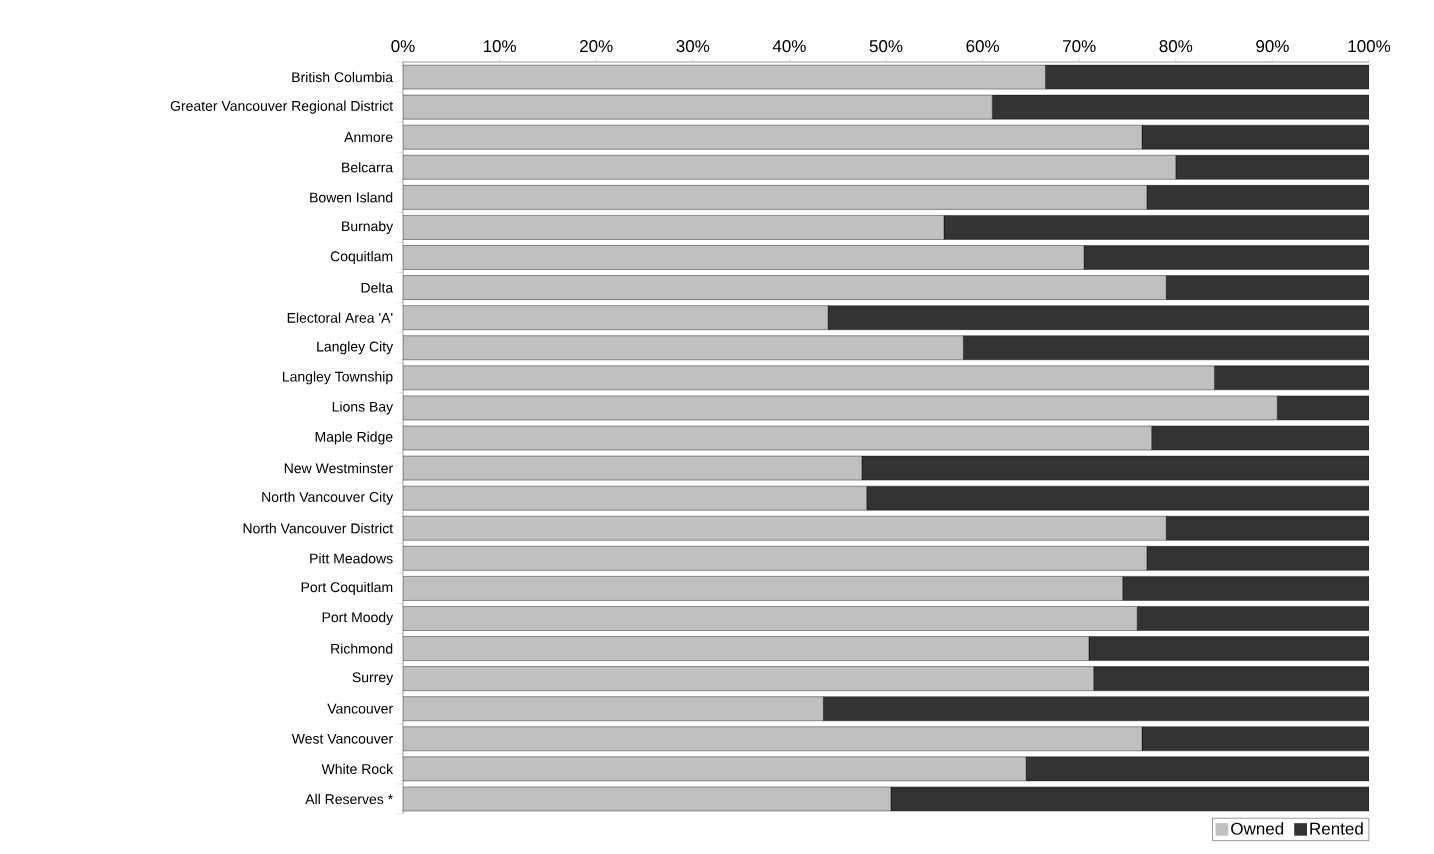 The image size is (1434, 854). Describe the element at coordinates (351, 197) in the screenshot. I see `y-tick-label: Bowen Island` at that location.